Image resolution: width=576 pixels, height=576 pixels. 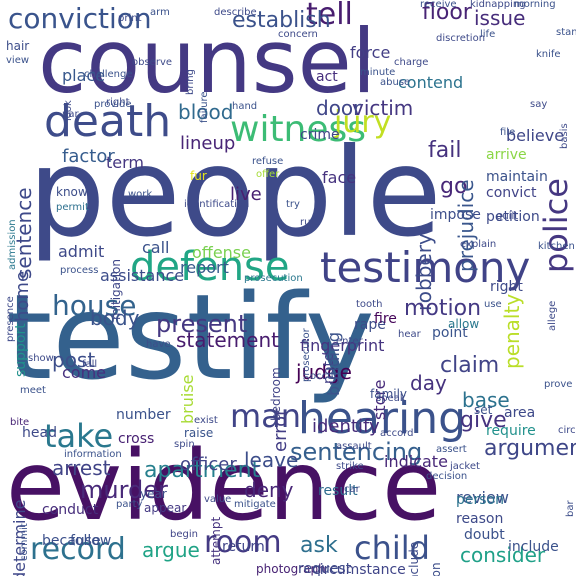 What do you see at coordinates (293, 204) in the screenshot?
I see `cloud-word: try` at bounding box center [293, 204].